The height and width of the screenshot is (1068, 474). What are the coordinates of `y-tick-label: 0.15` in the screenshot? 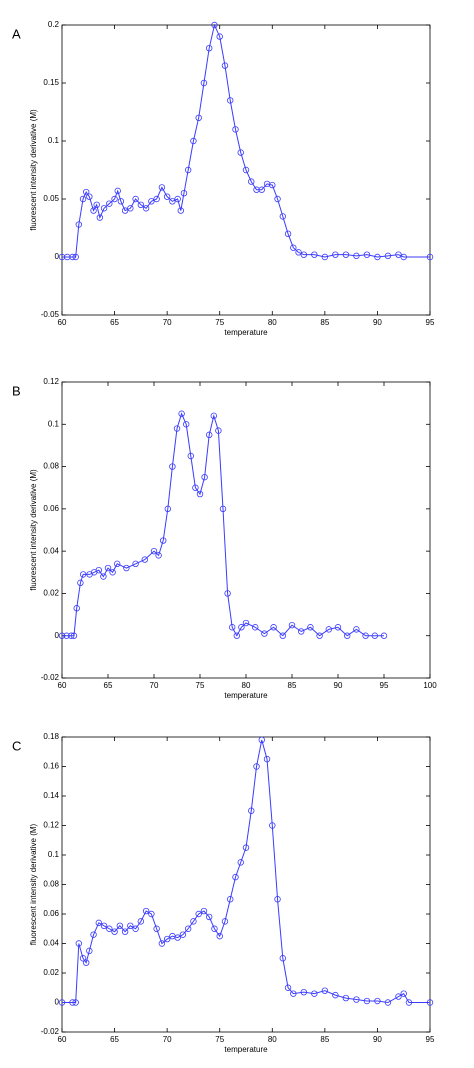 It's located at (51, 82).